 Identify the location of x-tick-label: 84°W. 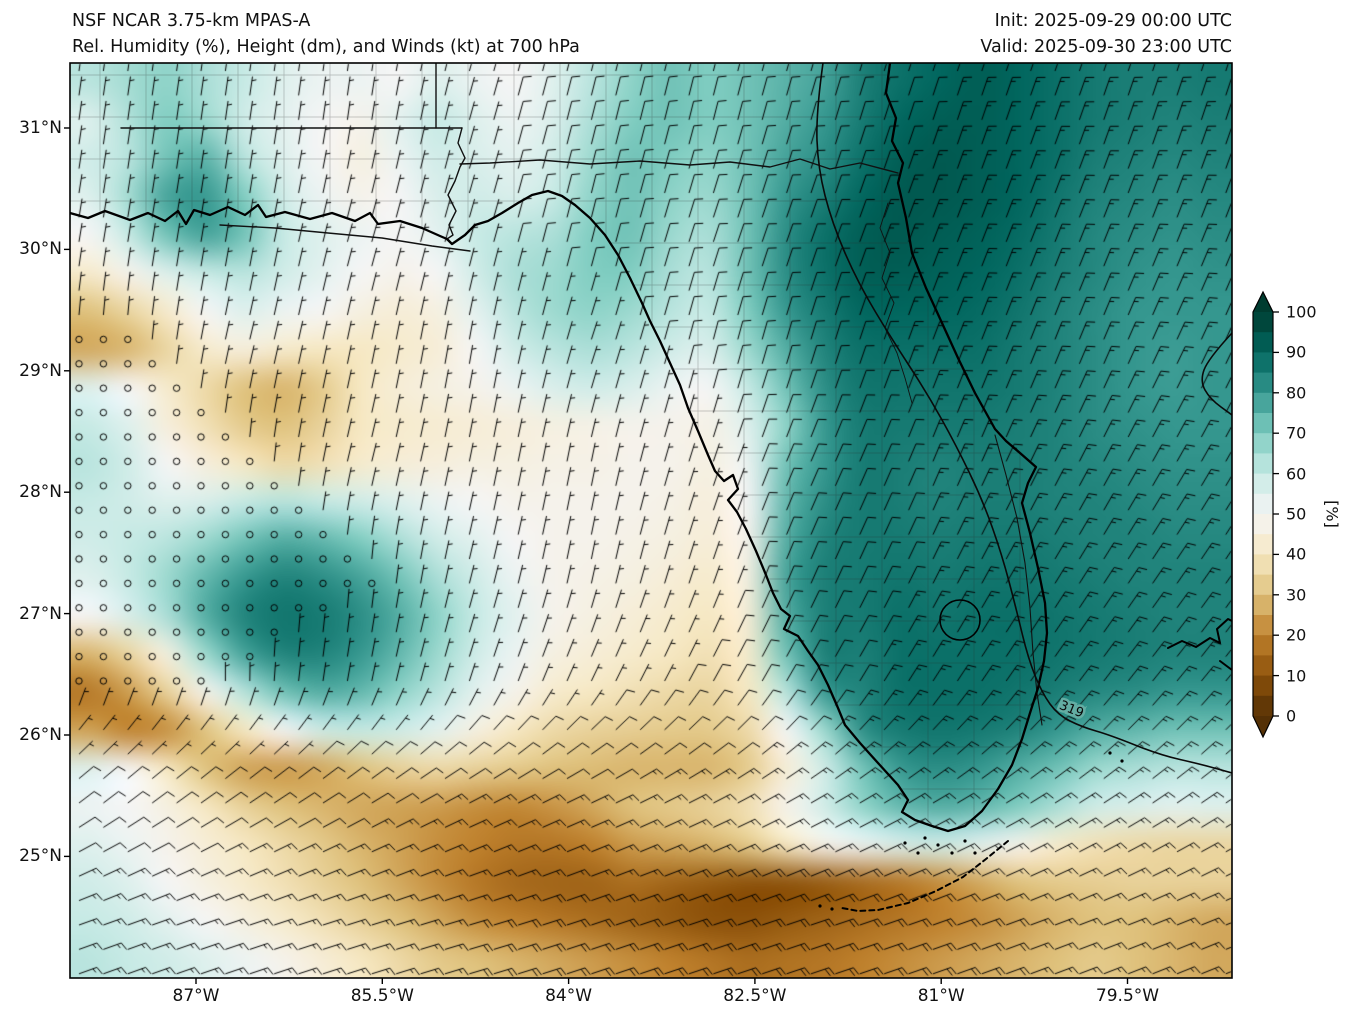
(569, 996).